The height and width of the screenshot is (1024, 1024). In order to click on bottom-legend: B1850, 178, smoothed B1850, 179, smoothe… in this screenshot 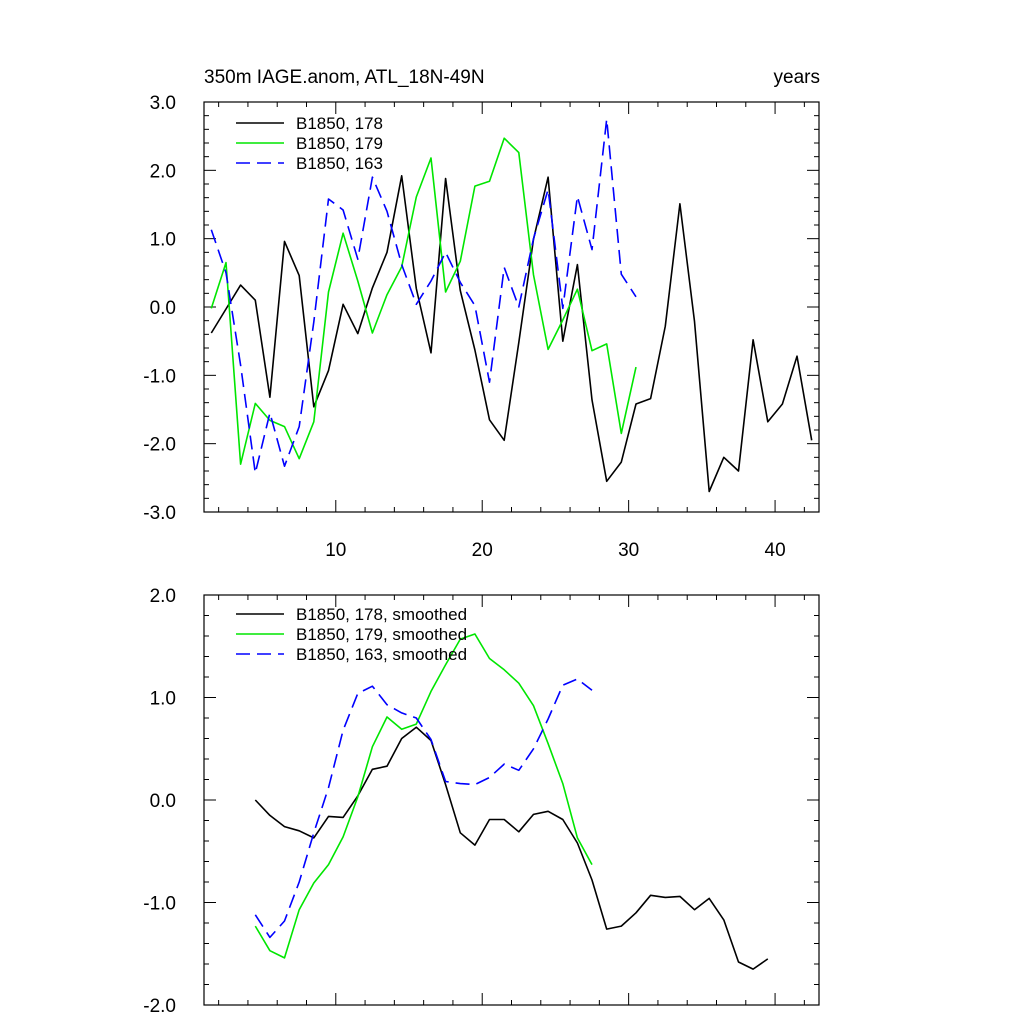, I will do `click(351, 634)`.